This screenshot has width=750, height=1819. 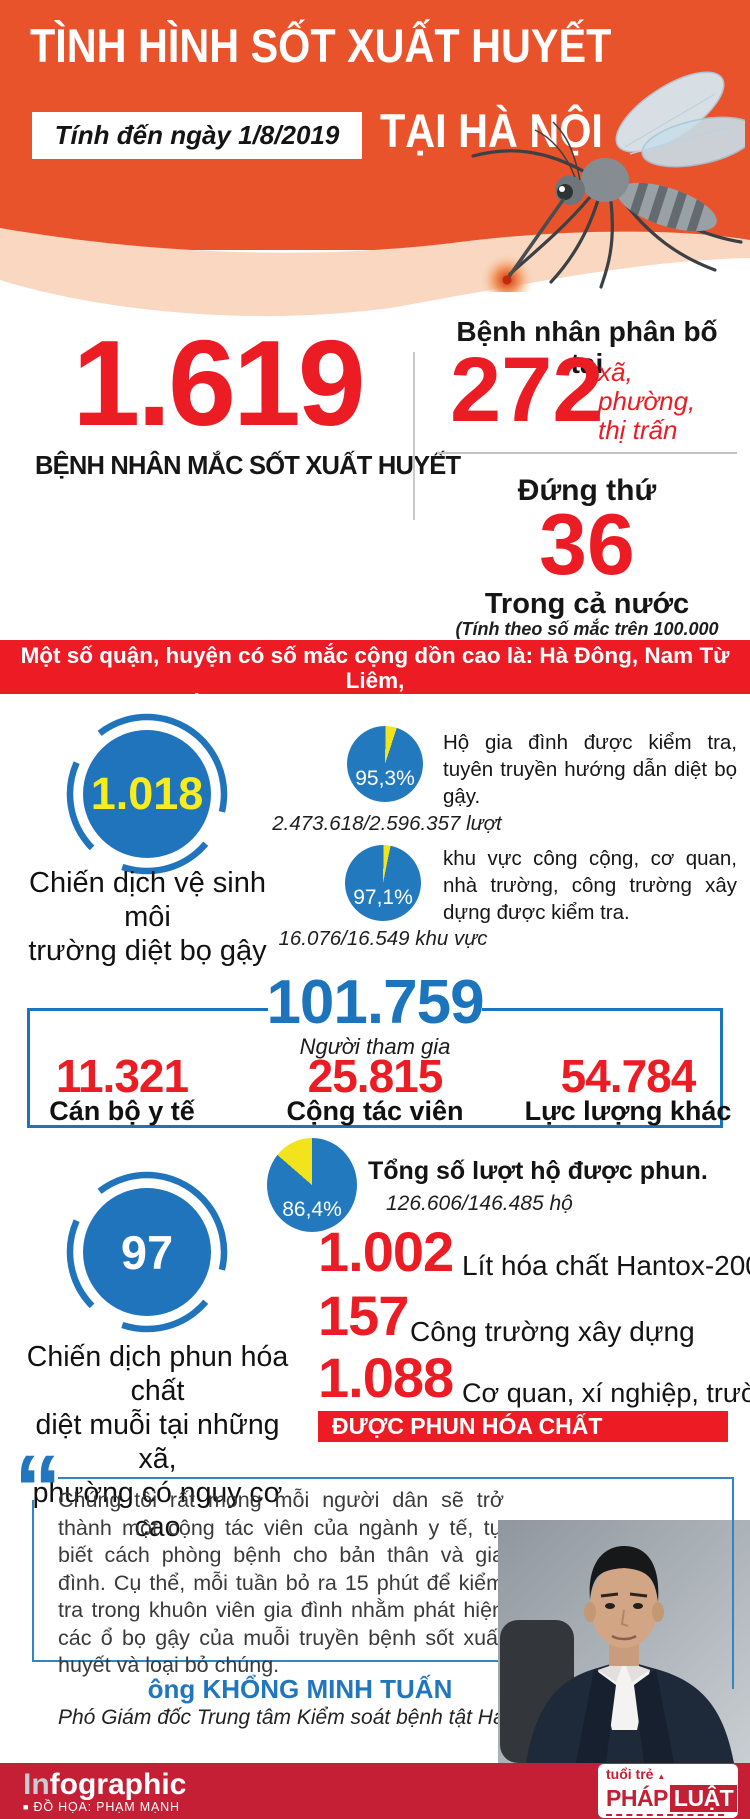 I want to click on footer-credit-text: ĐỒ HỌA: PHẠM MẠNH, so click(x=106, y=1807).